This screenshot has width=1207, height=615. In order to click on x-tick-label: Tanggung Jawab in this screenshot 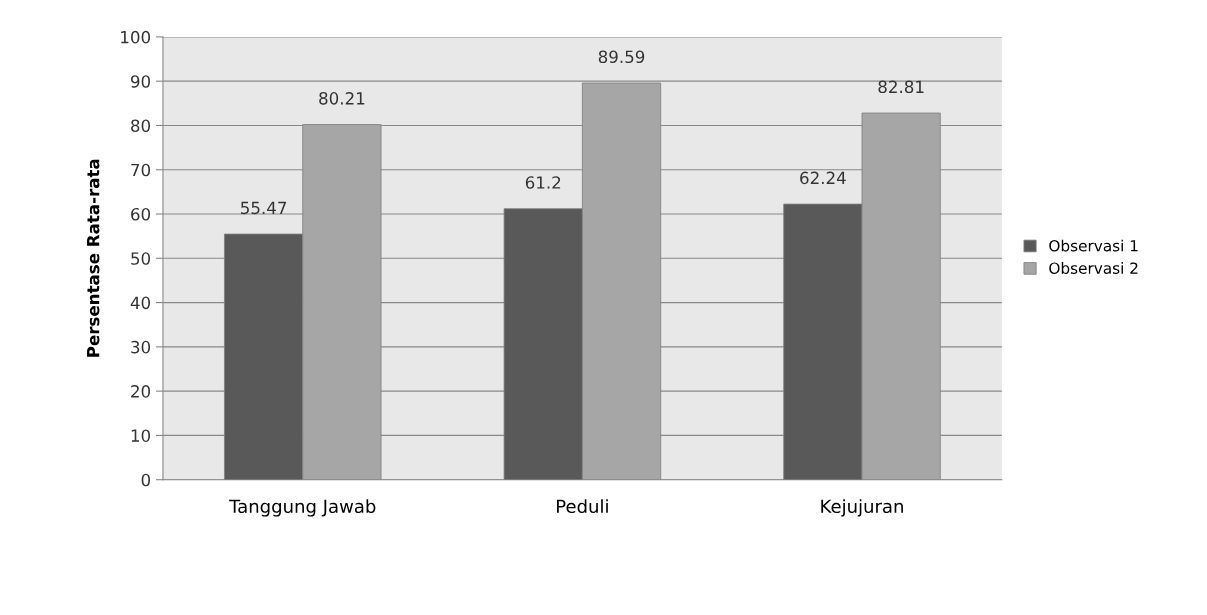, I will do `click(302, 508)`.